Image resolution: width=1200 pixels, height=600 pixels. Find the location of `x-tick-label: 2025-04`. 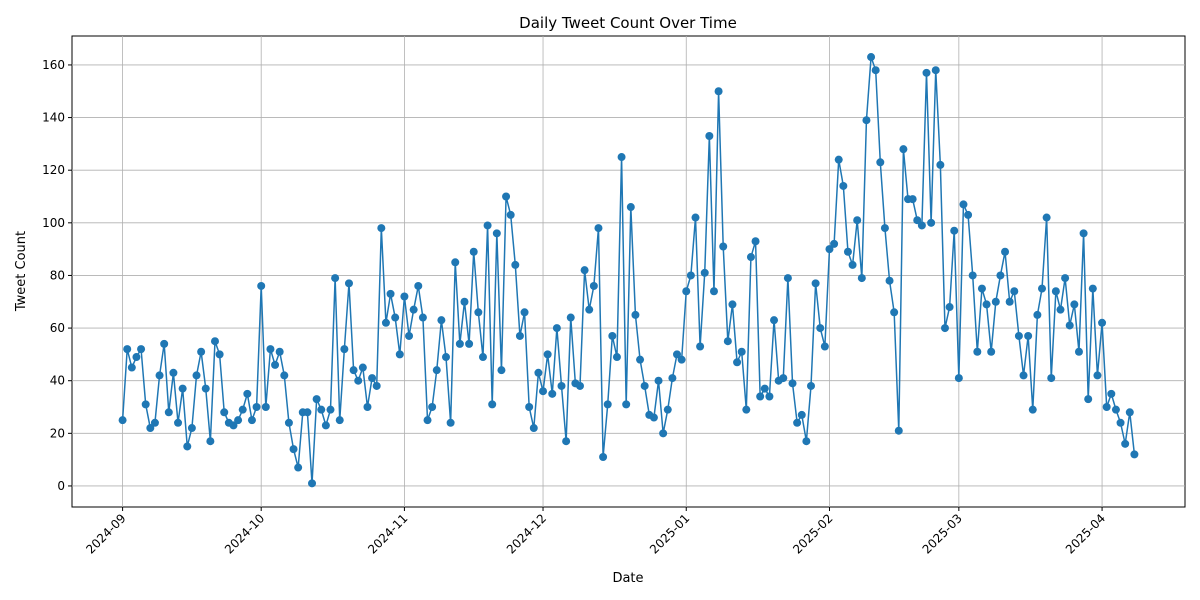

x-tick-label: 2025-04 is located at coordinates (1085, 533).